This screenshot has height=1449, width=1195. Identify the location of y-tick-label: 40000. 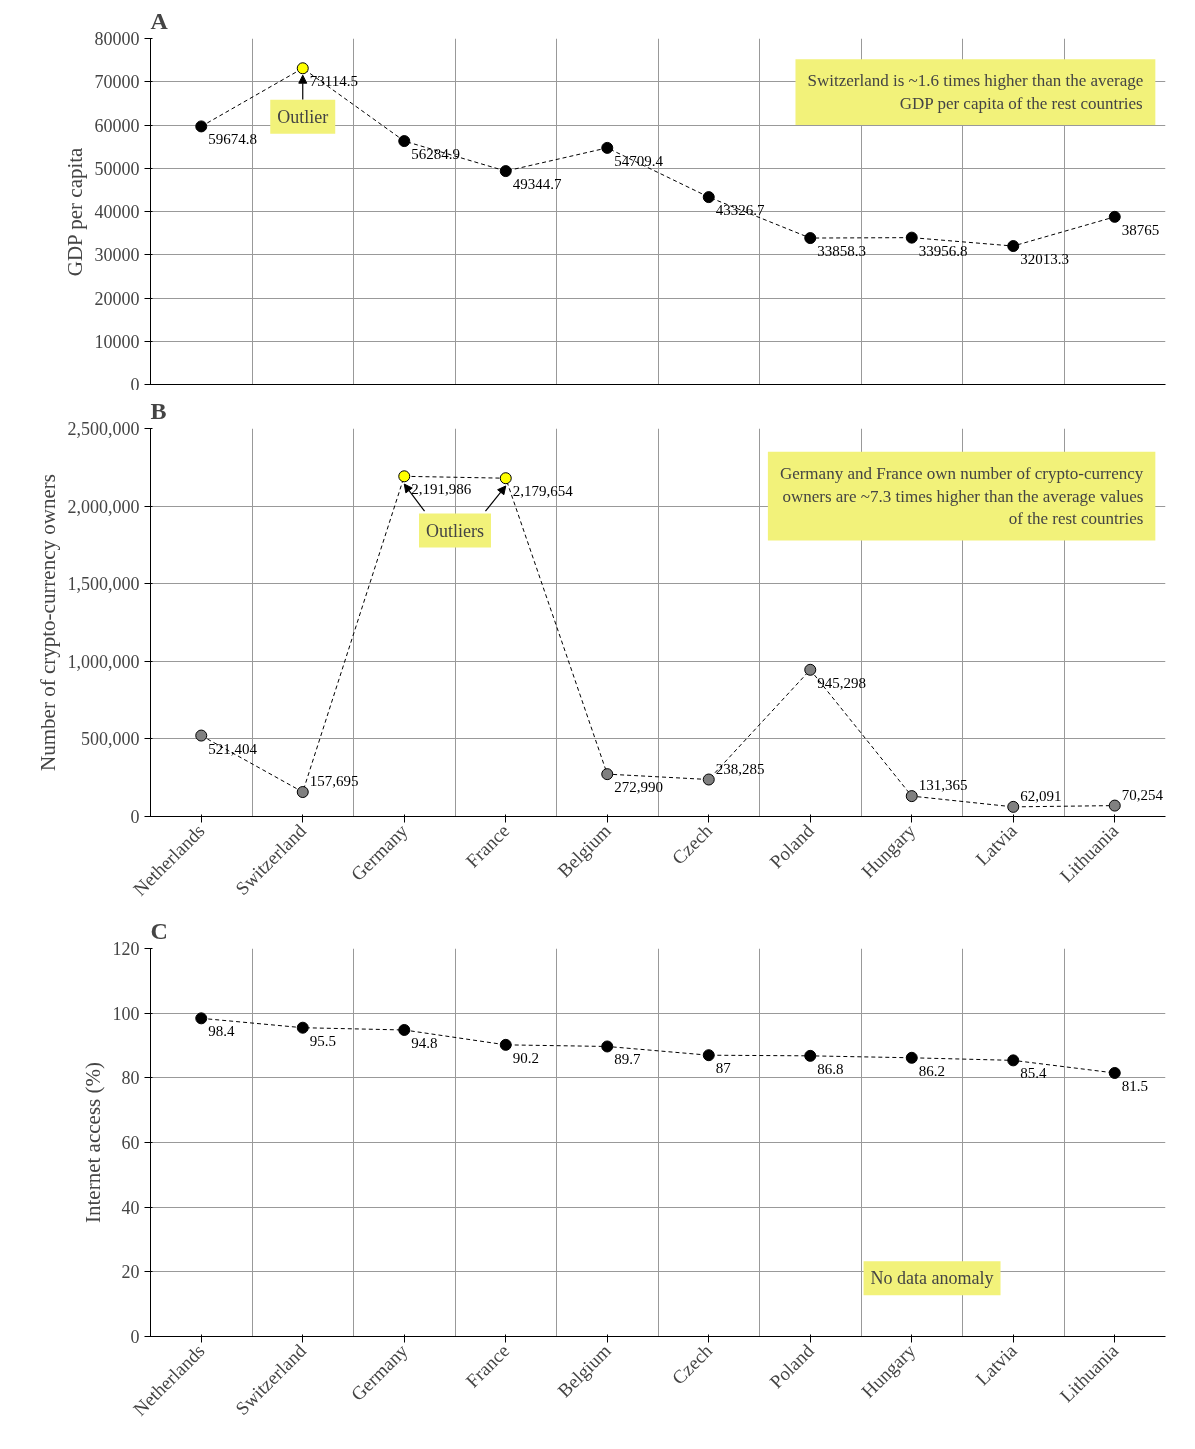
(117, 212).